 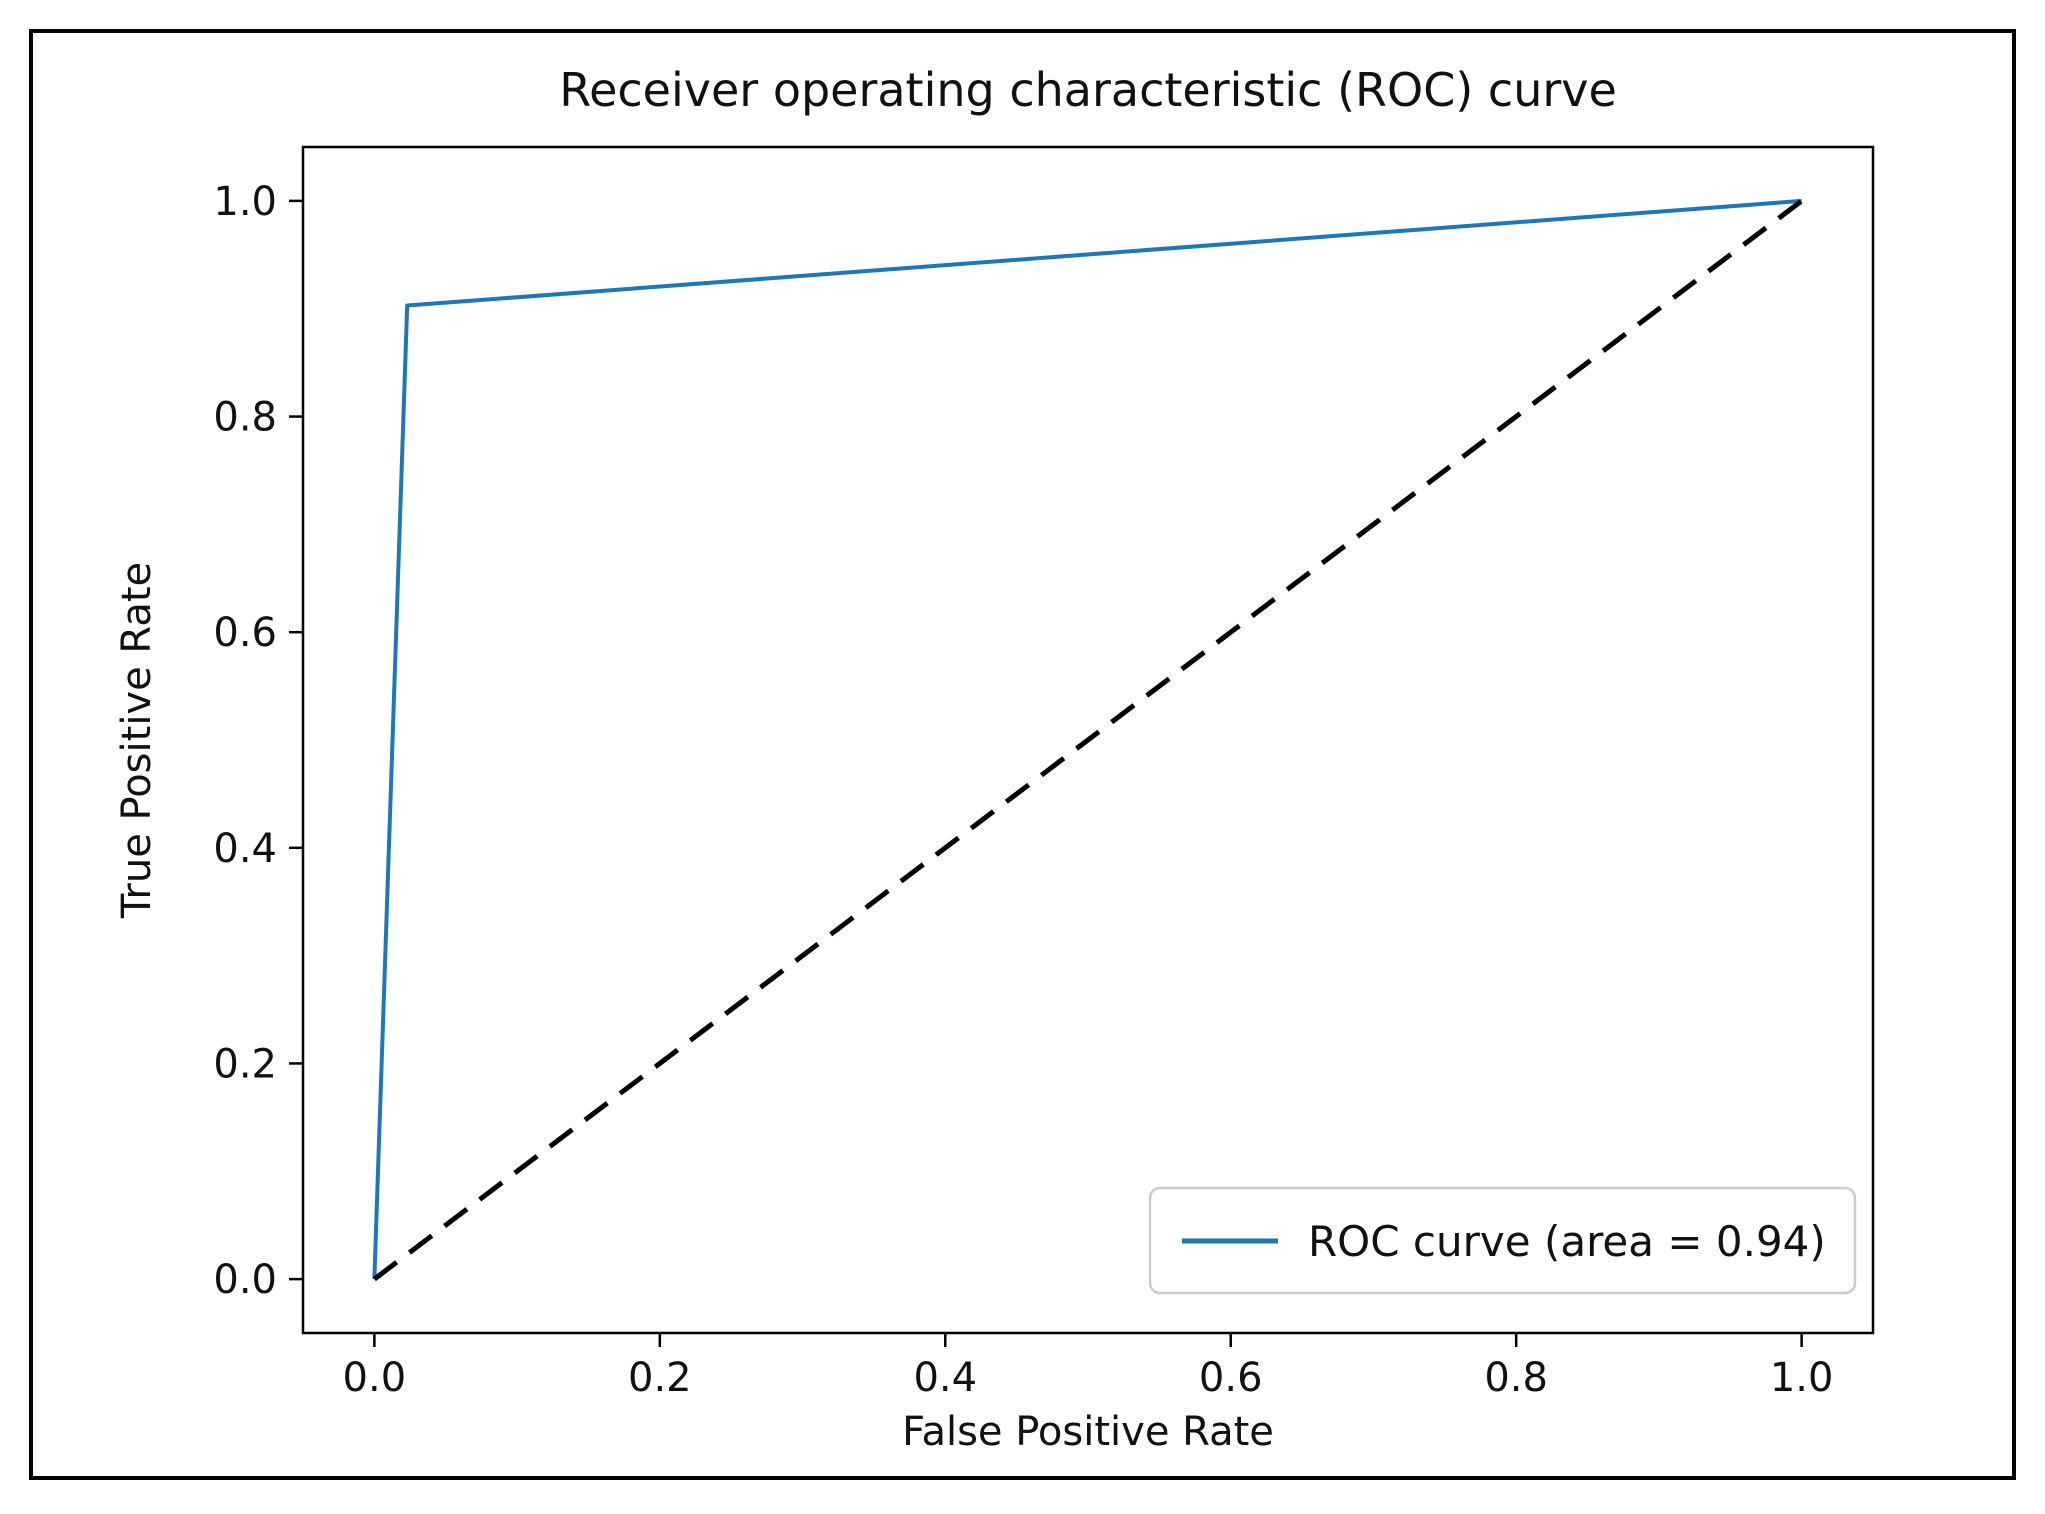 What do you see at coordinates (245, 202) in the screenshot?
I see `y-tick-label: 1.0` at bounding box center [245, 202].